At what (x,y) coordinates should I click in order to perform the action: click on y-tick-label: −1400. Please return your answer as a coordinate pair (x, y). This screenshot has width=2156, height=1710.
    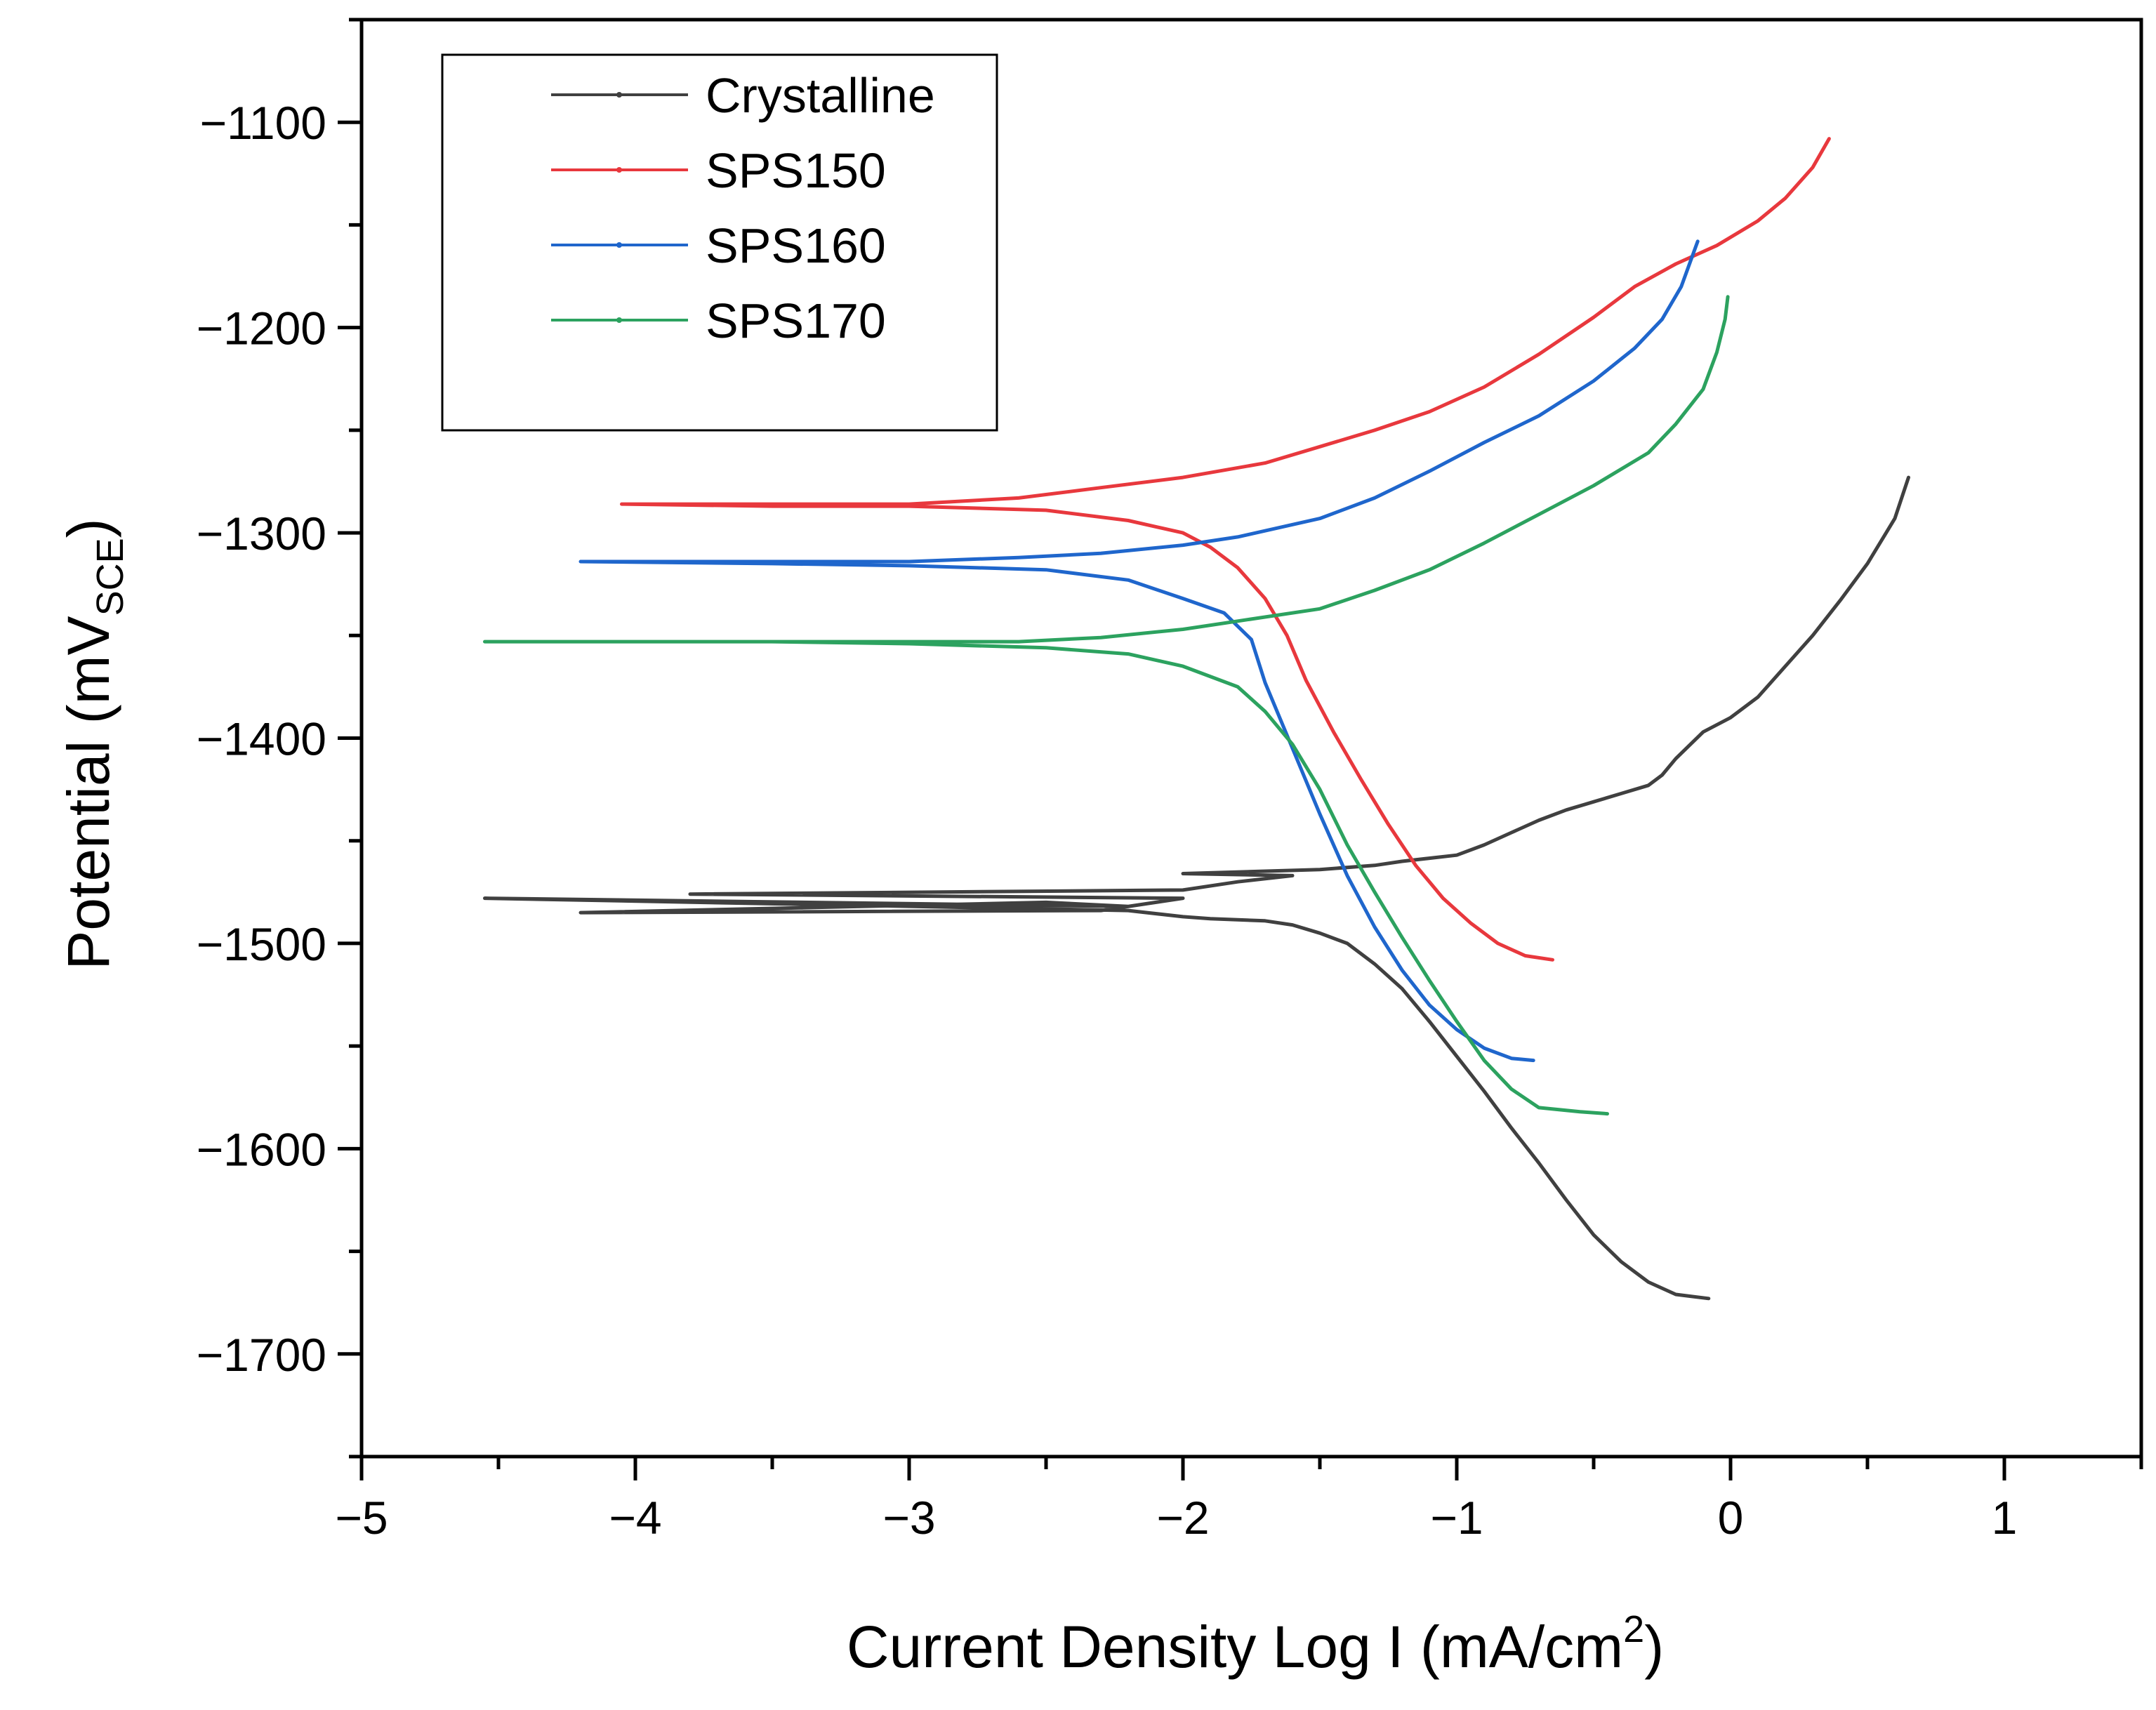
    Looking at the image, I should click on (261, 739).